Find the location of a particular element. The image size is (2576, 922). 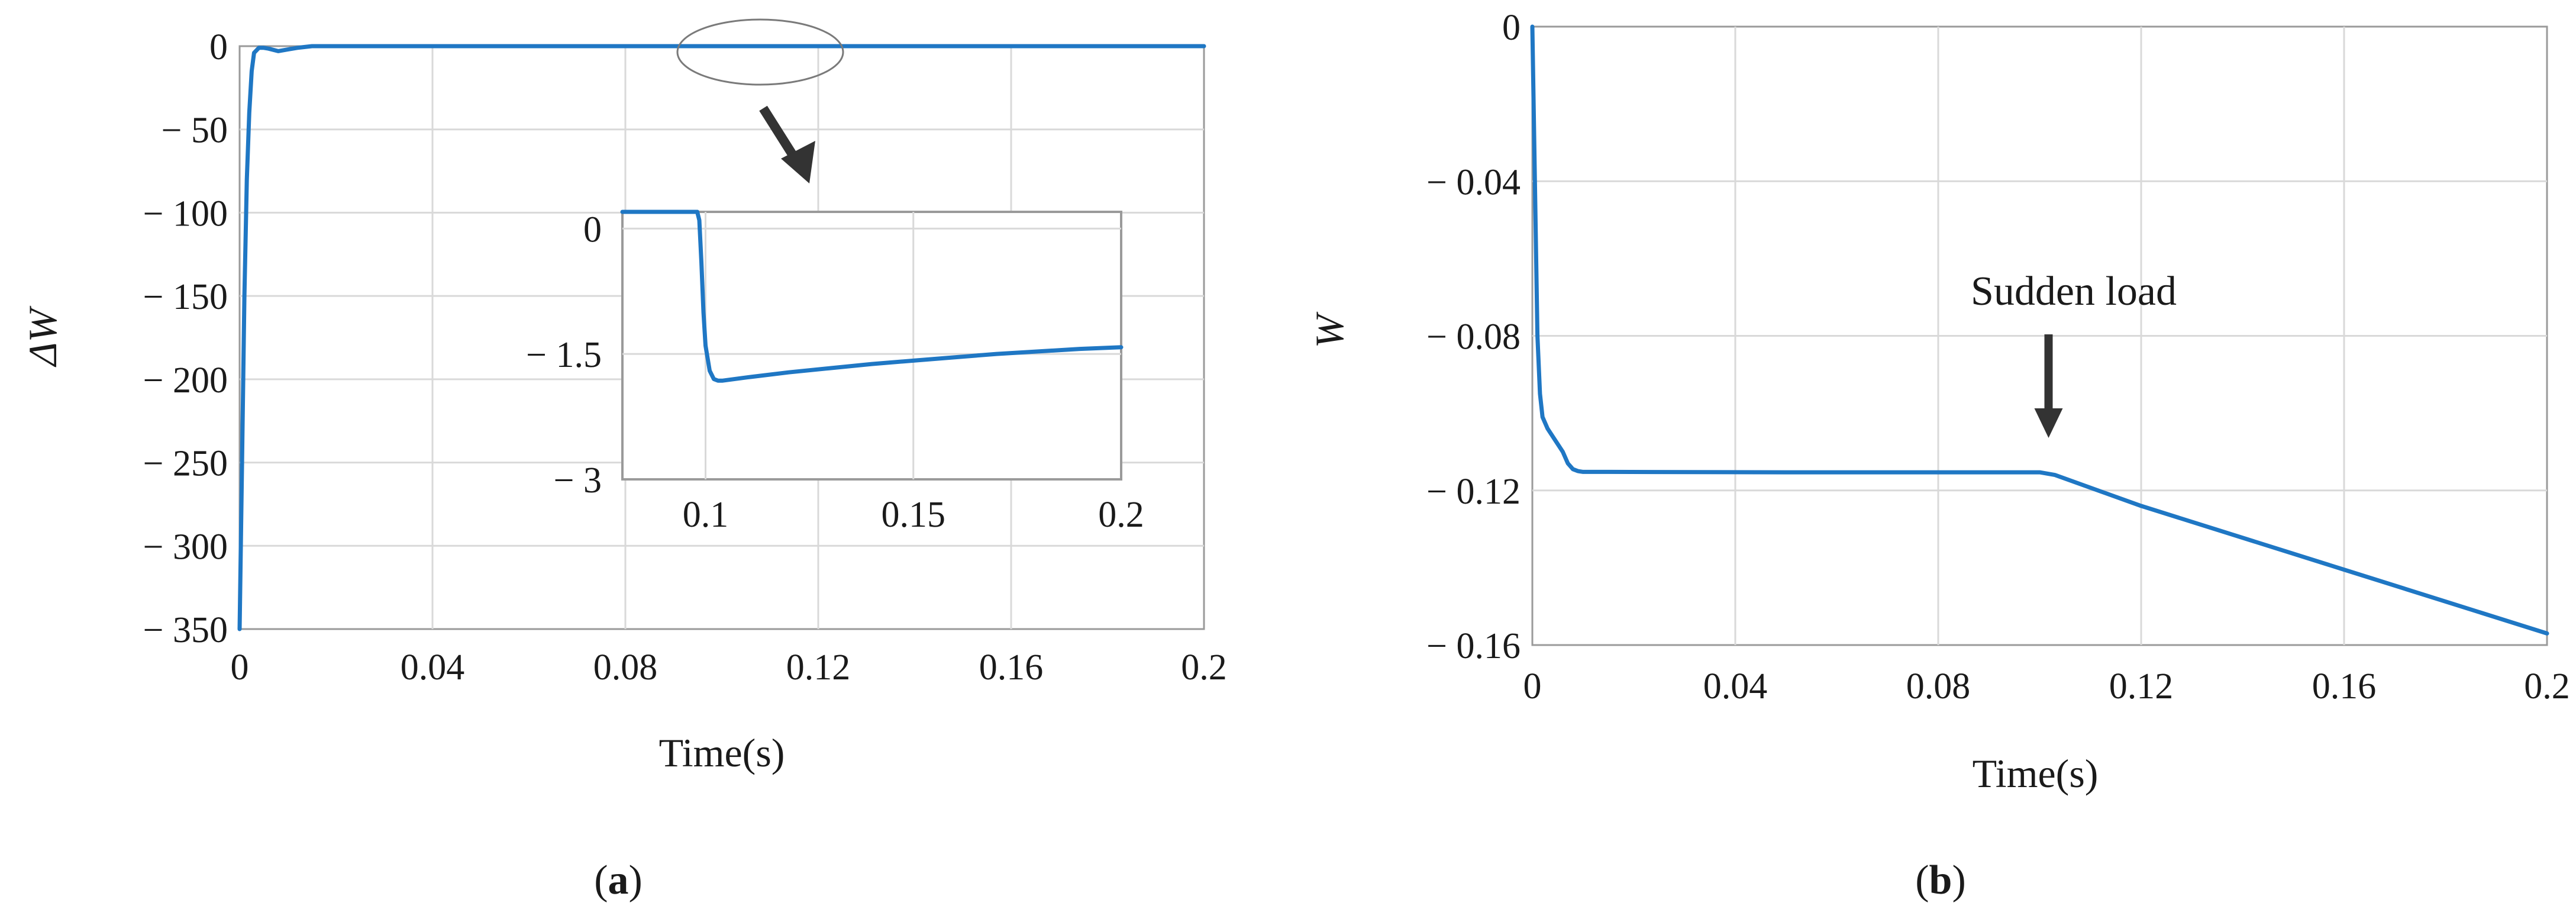

panel-a-y-tick-label: − 300 is located at coordinates (185, 547).